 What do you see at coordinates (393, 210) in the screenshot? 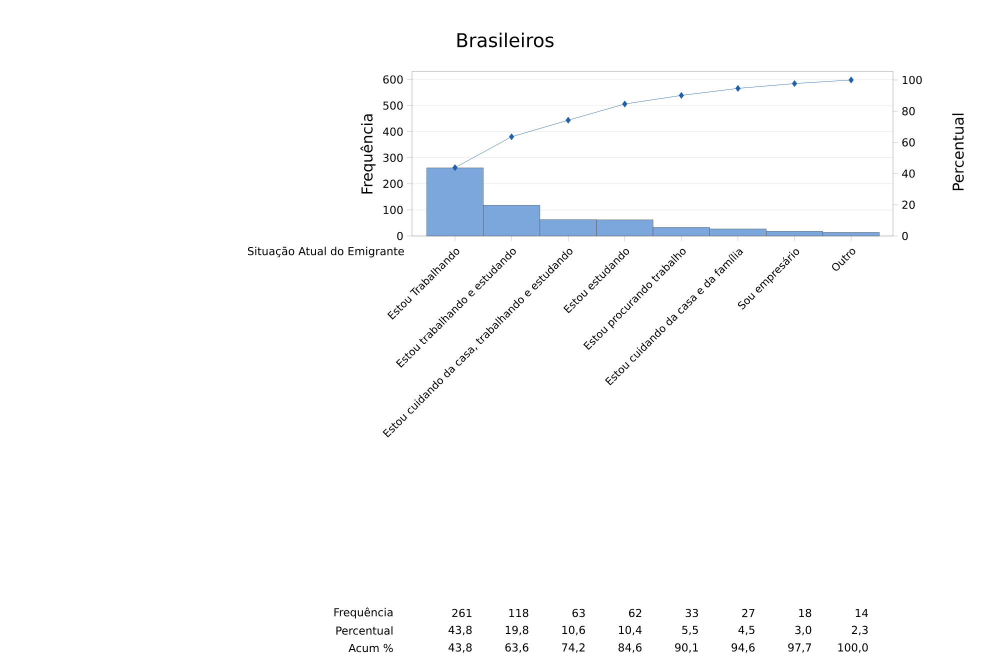
I see `y-tick-label: 100` at bounding box center [393, 210].